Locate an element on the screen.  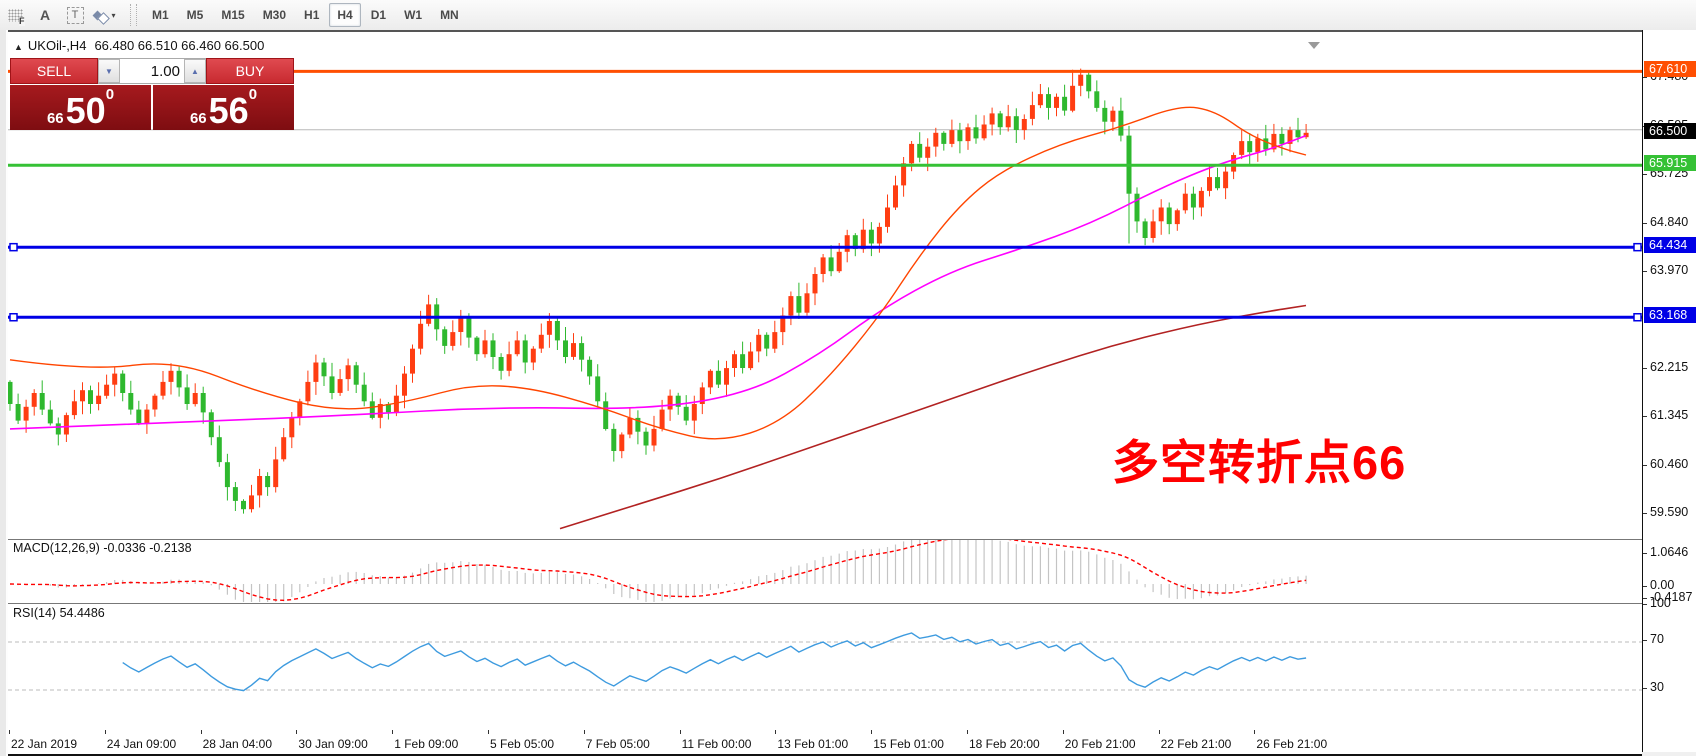
one-click-trading-panel: SELL ▼ ▲ BUY 66 50 0 66 56 0 is located at coordinates (152, 94).